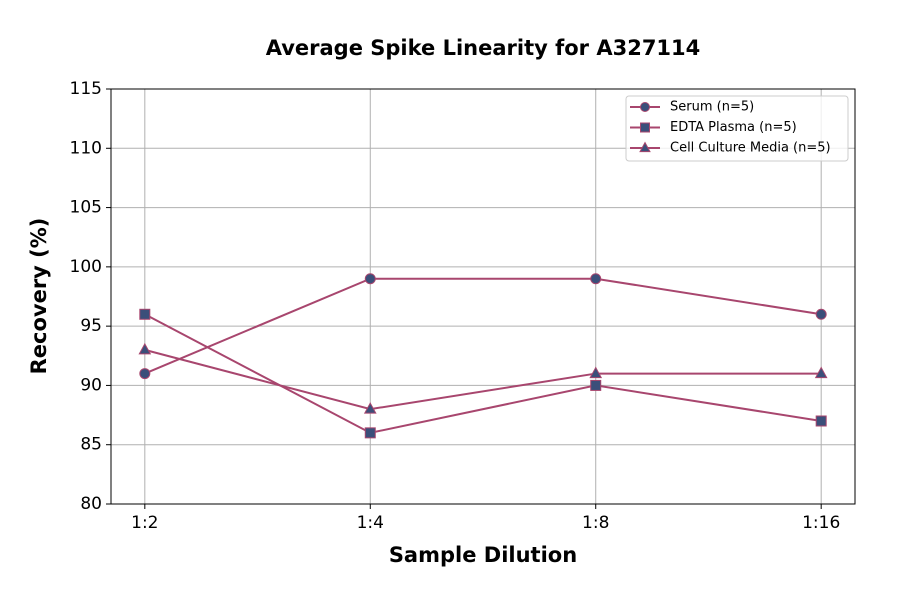 This screenshot has width=900, height=594. I want to click on x-axis-label: Sample Dilution, so click(483, 555).